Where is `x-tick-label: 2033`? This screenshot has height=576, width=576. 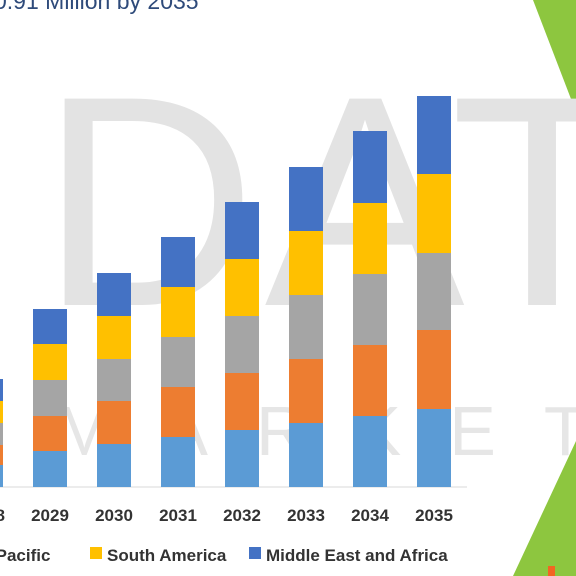
x-tick-label: 2033 is located at coordinates (306, 515).